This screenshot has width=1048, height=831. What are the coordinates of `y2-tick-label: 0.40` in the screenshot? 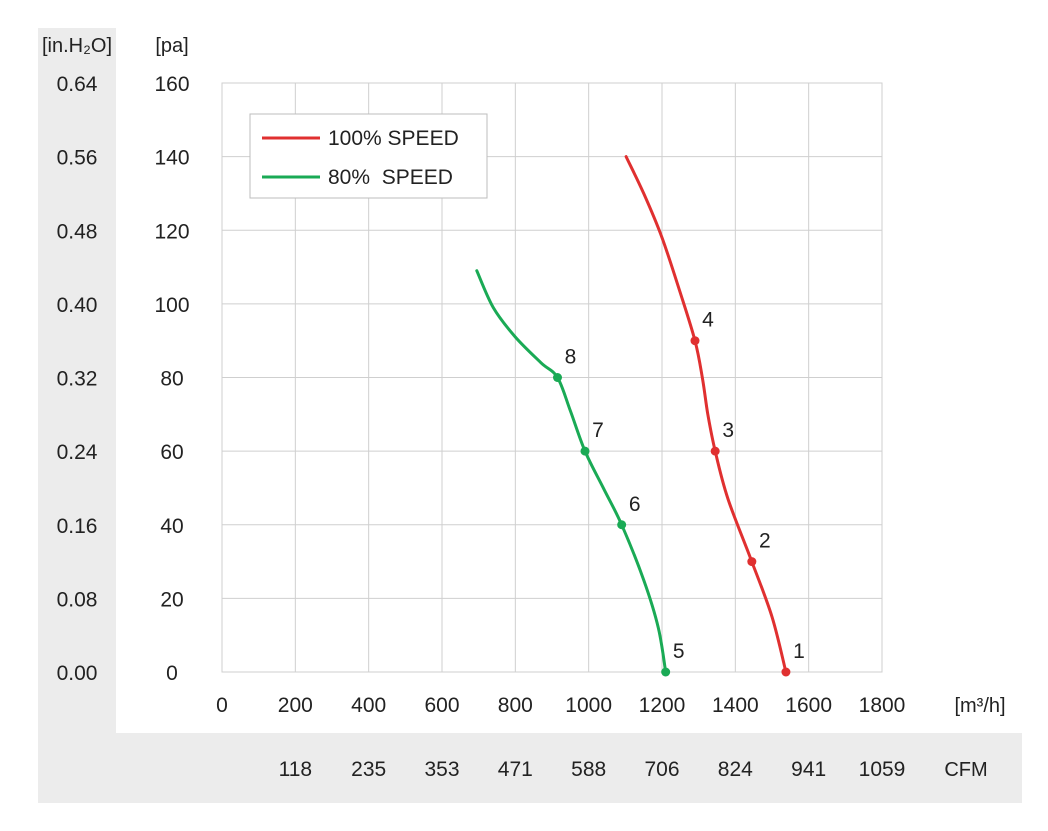 It's located at (77, 305).